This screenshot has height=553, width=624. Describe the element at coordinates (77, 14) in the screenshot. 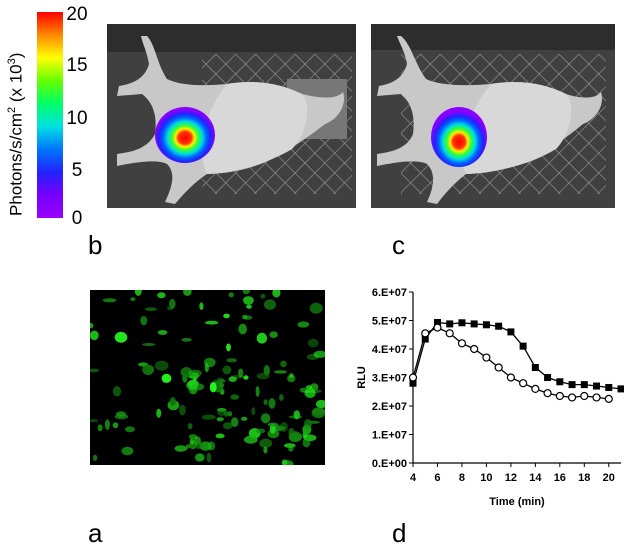

I see `colorbar-tick: 20` at that location.